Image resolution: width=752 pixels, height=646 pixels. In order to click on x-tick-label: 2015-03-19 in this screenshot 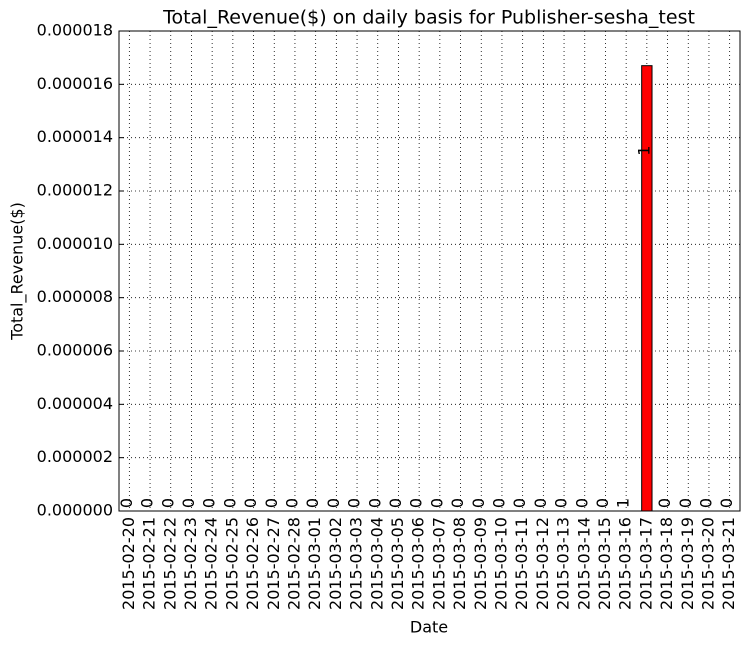, I will do `click(687, 563)`.